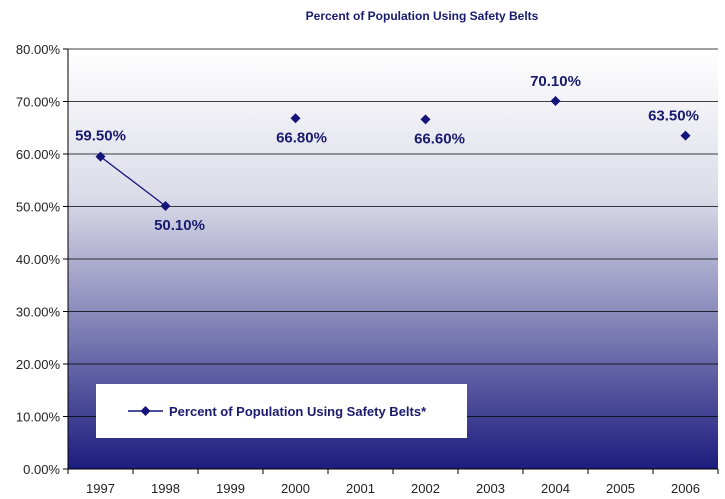 This screenshot has width=725, height=499. Describe the element at coordinates (685, 488) in the screenshot. I see `x-tick-label: 2006` at that location.